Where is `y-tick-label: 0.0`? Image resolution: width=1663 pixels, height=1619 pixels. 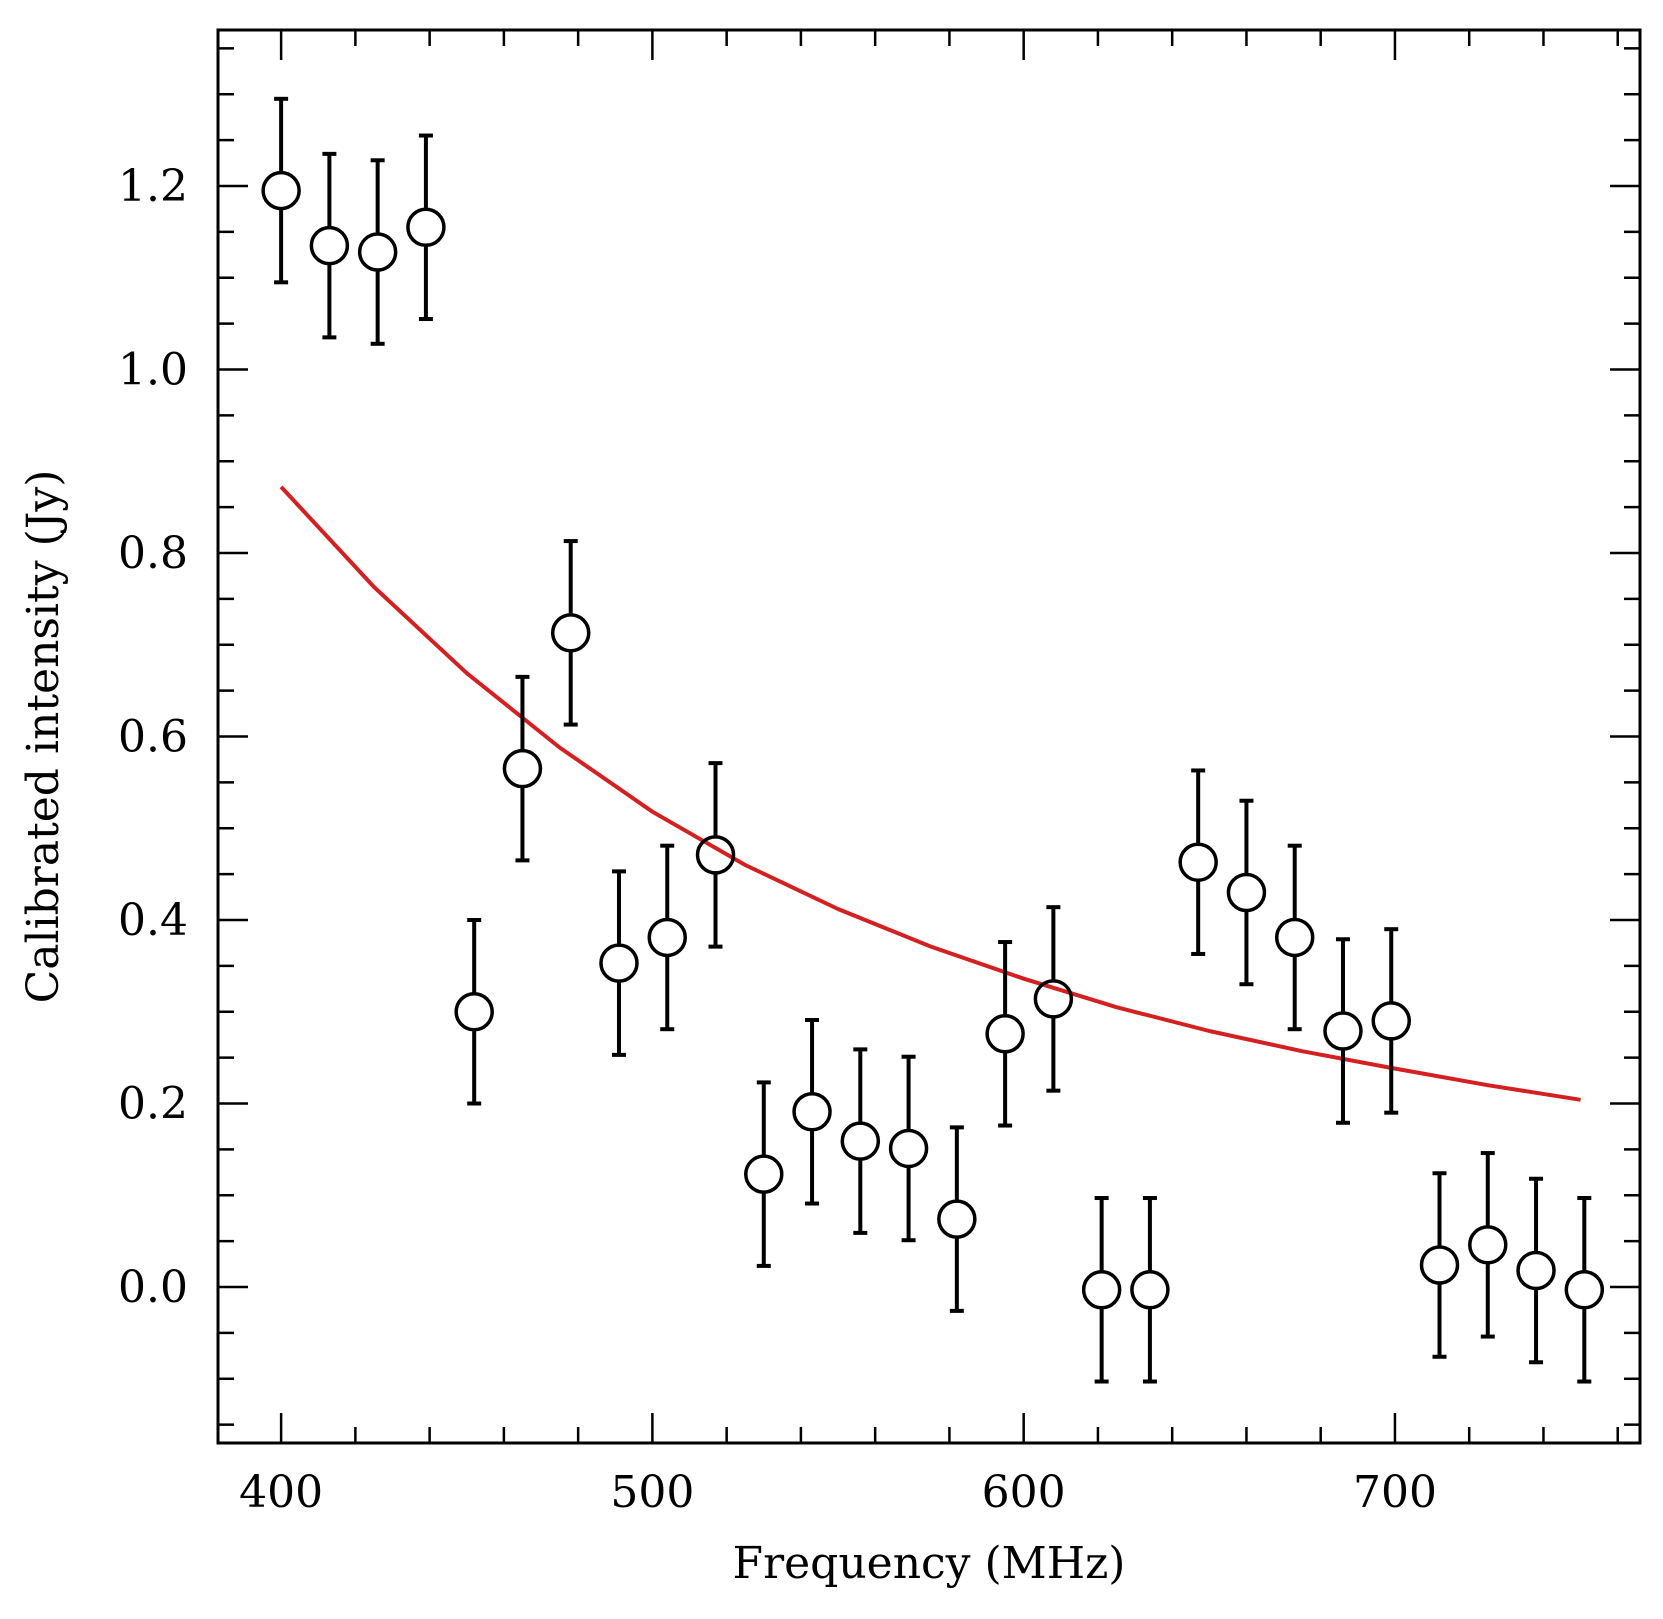
y-tick-label: 0.0 is located at coordinates (153, 1287).